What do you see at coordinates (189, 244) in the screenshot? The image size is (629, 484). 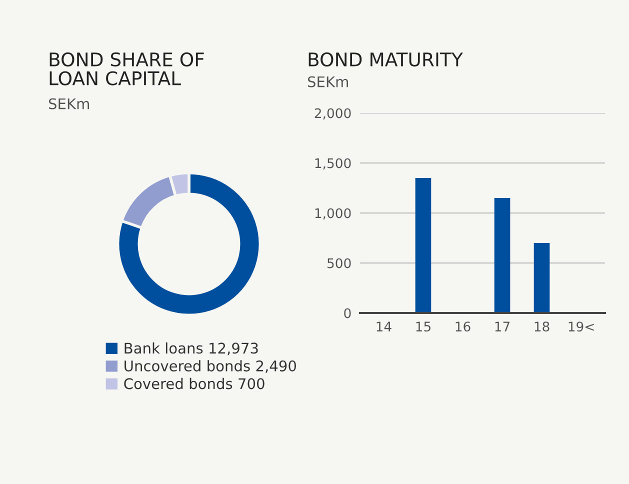 I see `donut-slice` at bounding box center [189, 244].